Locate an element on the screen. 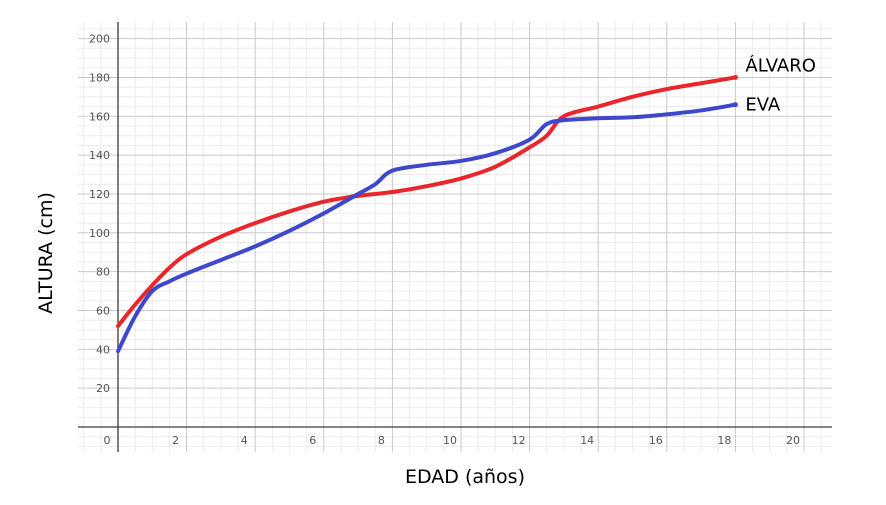 The width and height of the screenshot is (886, 505). x-tick-label: 18 is located at coordinates (724, 440).